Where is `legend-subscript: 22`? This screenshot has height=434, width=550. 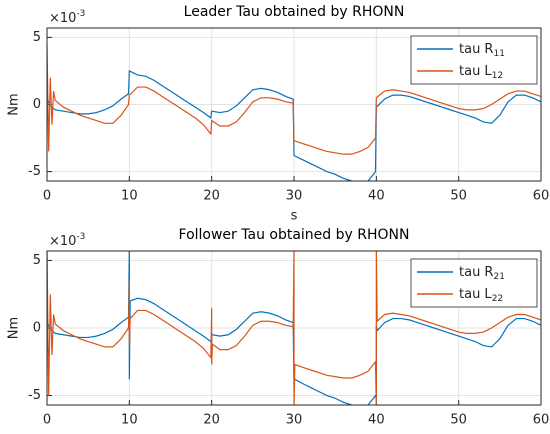
legend-subscript: 22 is located at coordinates (497, 299).